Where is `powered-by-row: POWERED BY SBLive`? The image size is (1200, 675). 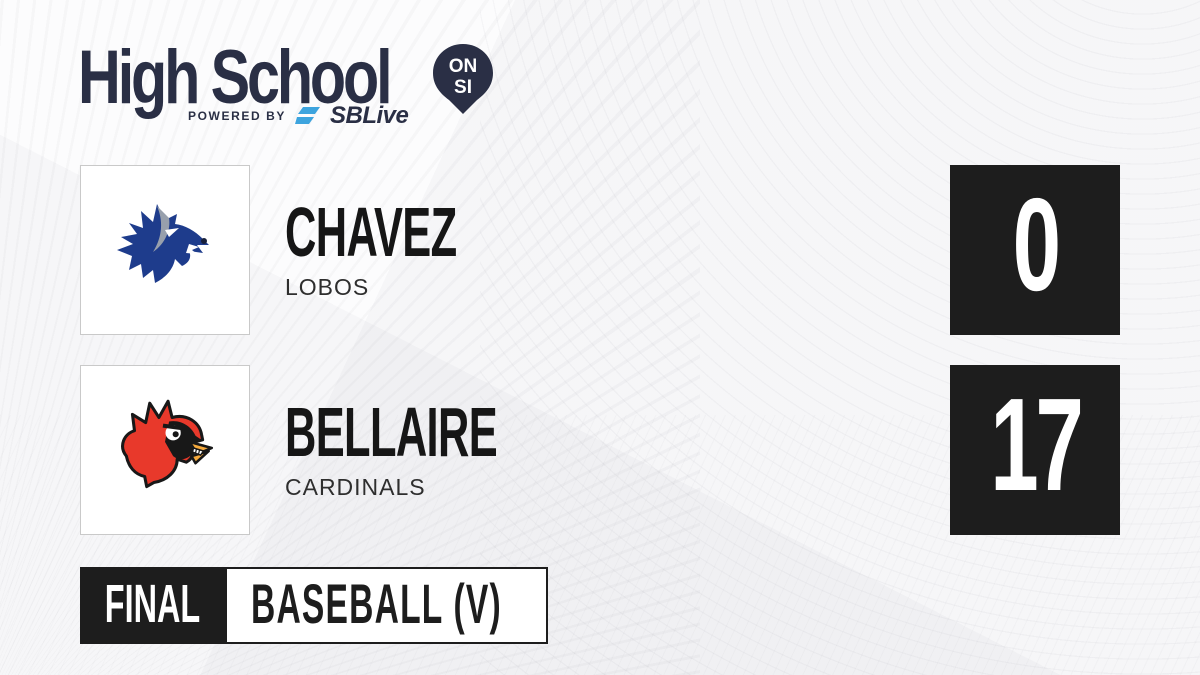
powered-by-row: POWERED BY SBLive is located at coordinates (298, 115).